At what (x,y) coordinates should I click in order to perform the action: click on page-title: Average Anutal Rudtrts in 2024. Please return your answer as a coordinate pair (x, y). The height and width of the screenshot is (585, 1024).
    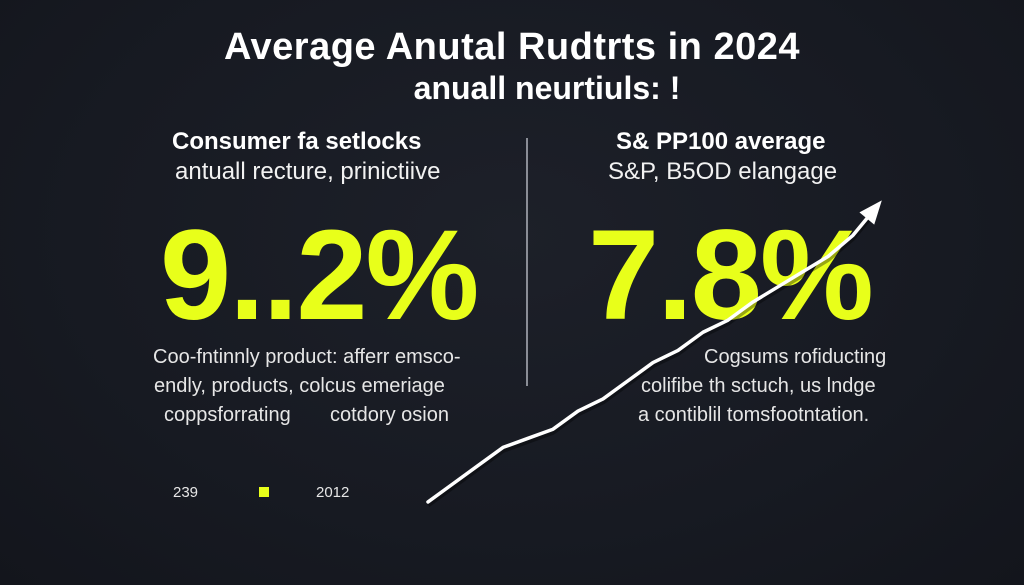
    Looking at the image, I should click on (511, 47).